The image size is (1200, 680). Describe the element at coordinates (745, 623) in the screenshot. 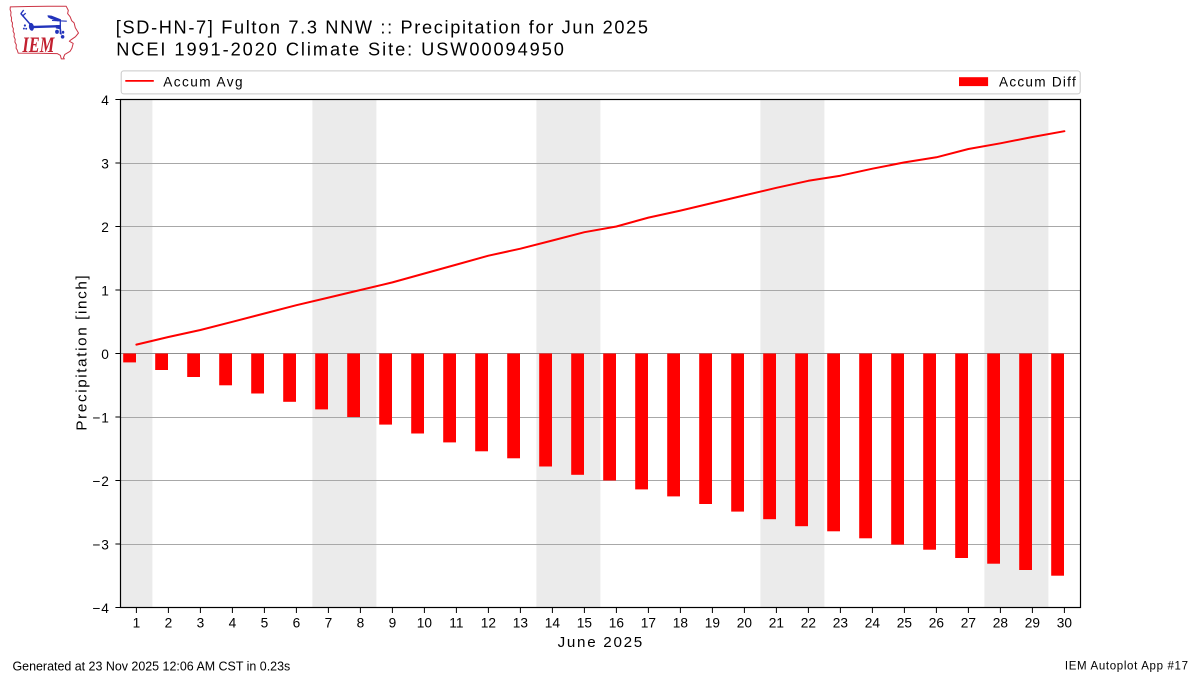

I see `svg-text: 20` at that location.